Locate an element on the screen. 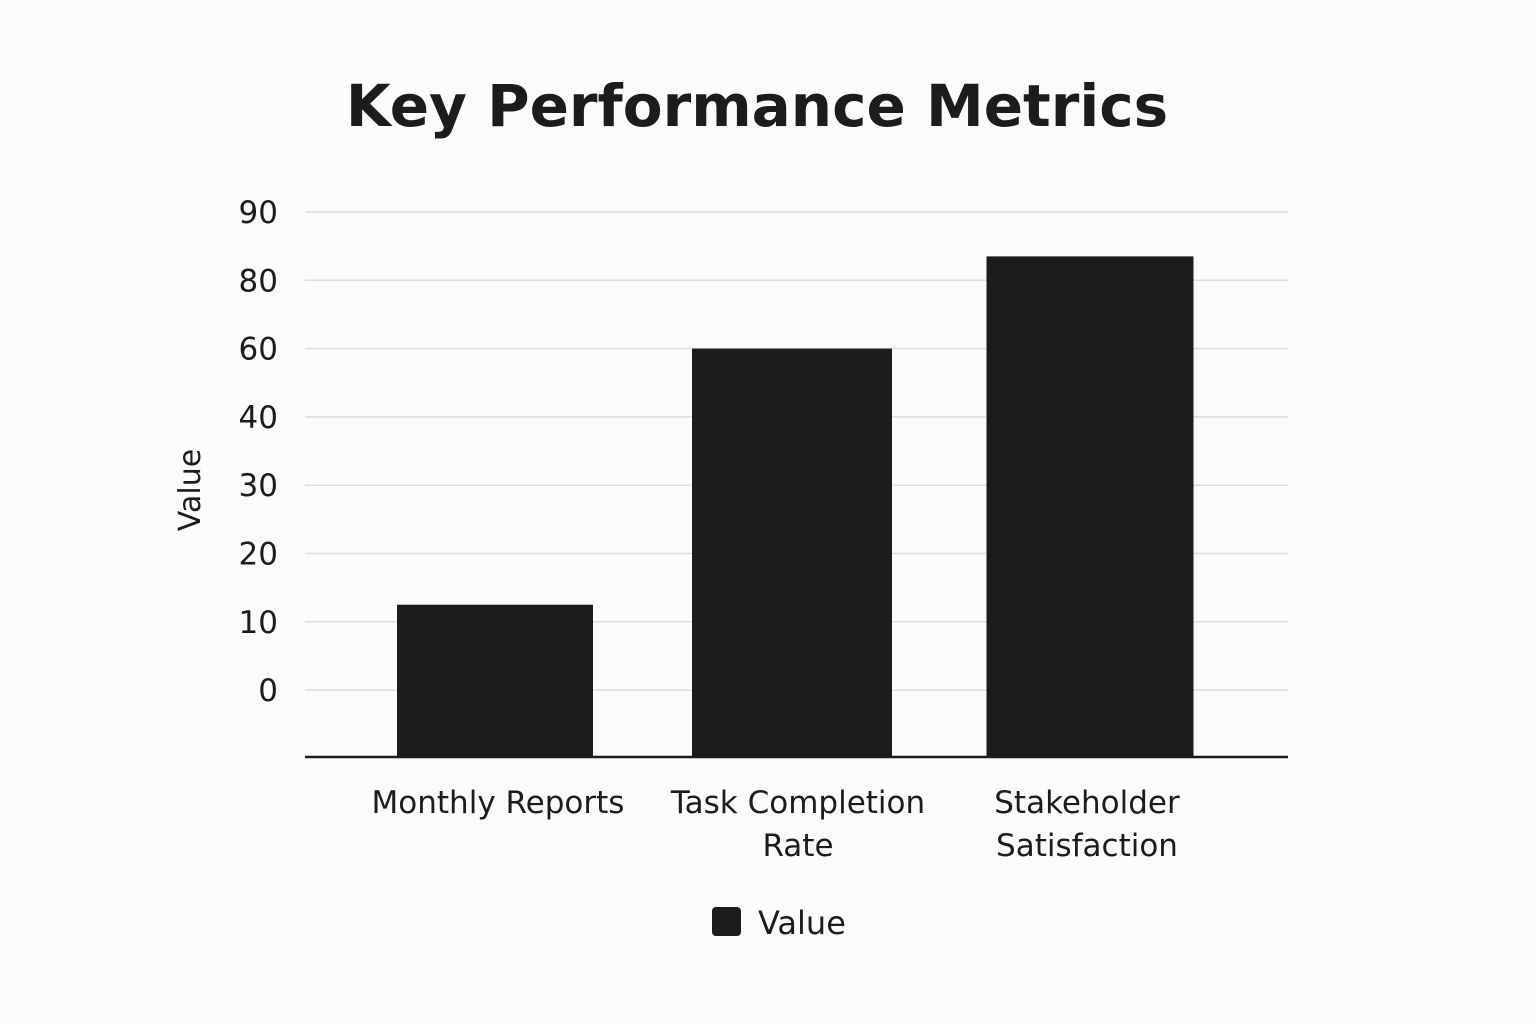 This screenshot has width=1536, height=1024. legend: Value is located at coordinates (779, 923).